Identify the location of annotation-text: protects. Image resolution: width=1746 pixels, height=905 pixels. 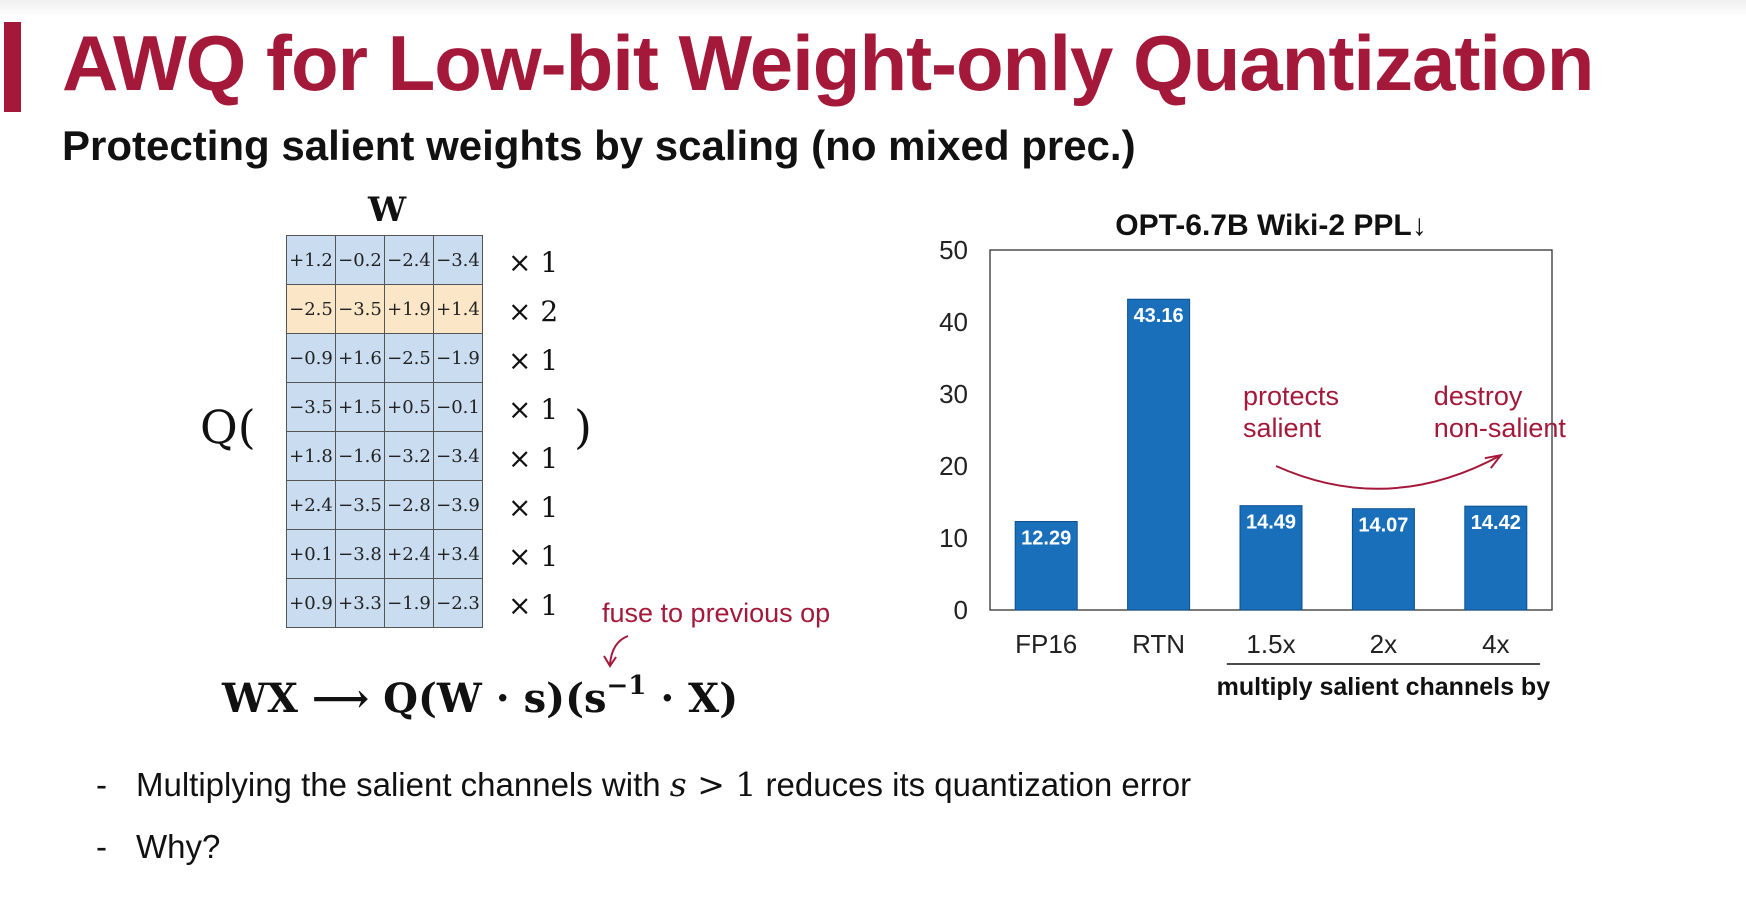
(1291, 396).